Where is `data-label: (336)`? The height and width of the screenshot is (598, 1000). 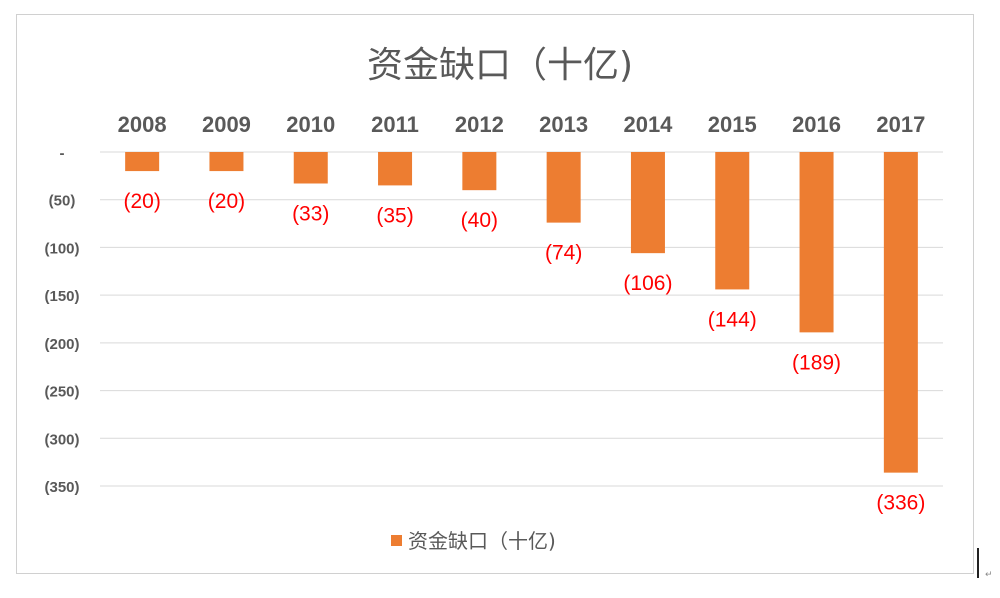
data-label: (336) is located at coordinates (900, 503).